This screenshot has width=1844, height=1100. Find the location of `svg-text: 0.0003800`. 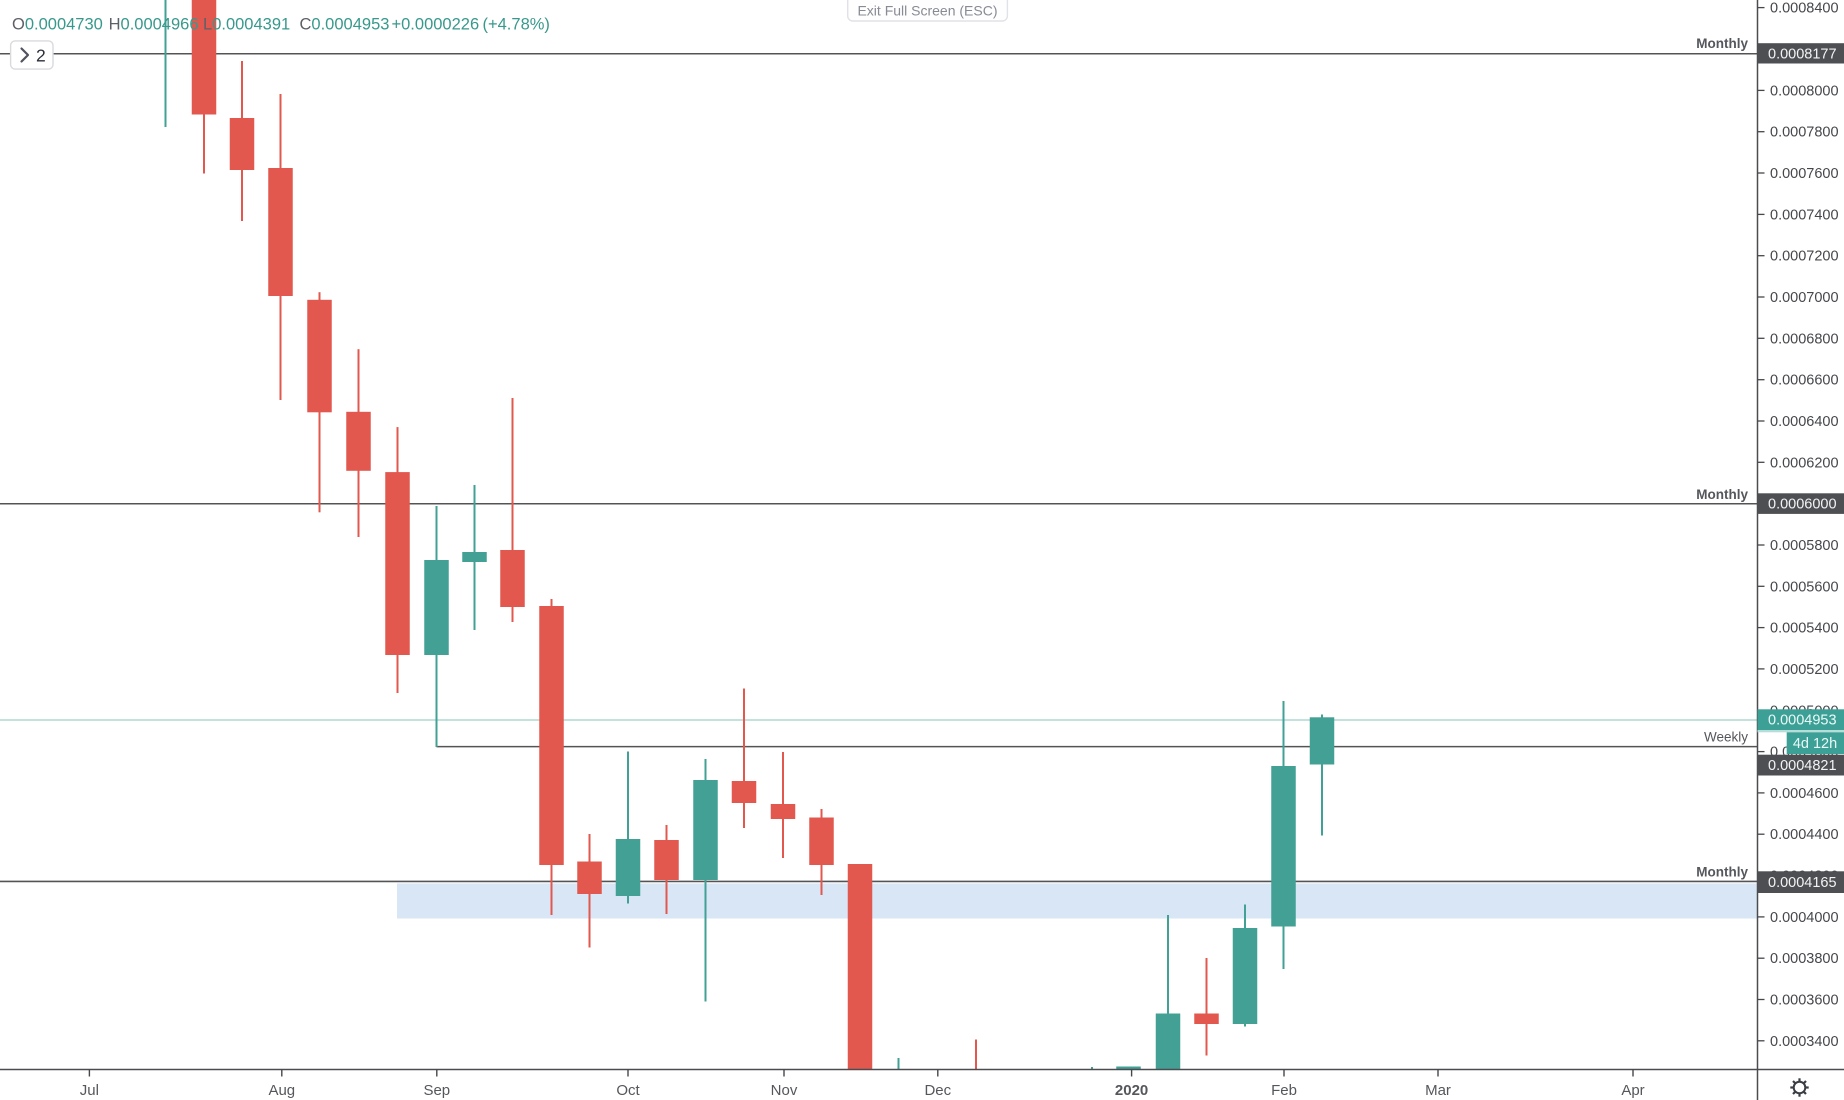

svg-text: 0.0003800 is located at coordinates (1804, 959).